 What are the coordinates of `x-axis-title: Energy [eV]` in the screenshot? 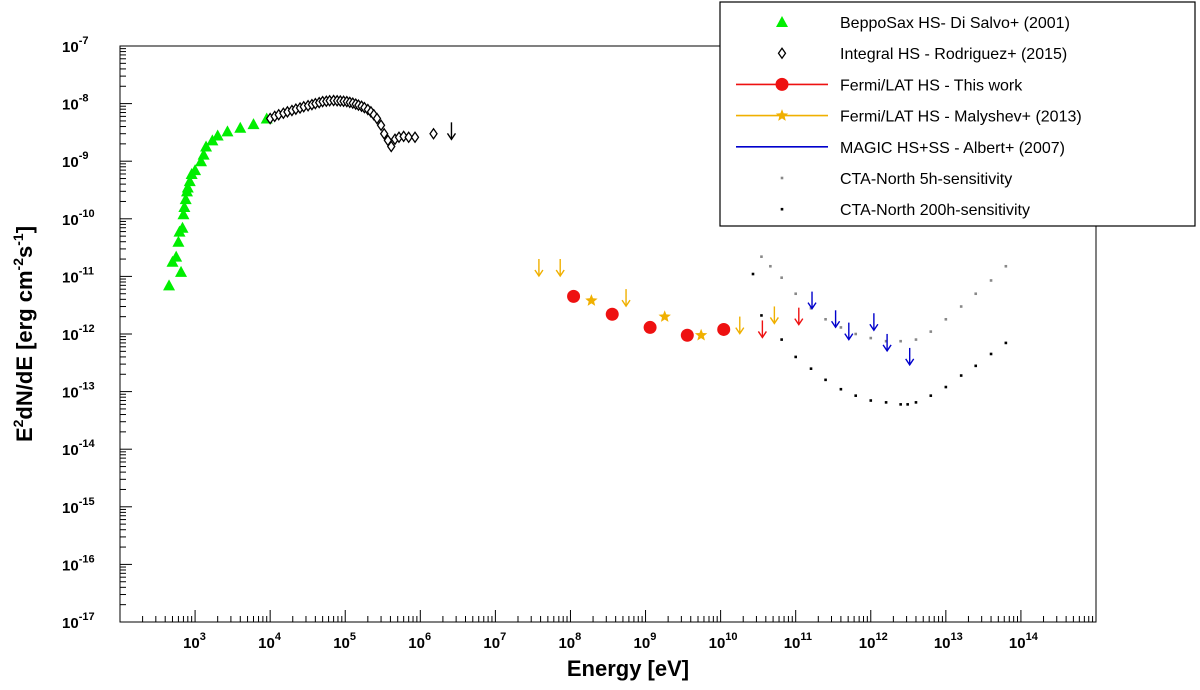 It's located at (628, 668).